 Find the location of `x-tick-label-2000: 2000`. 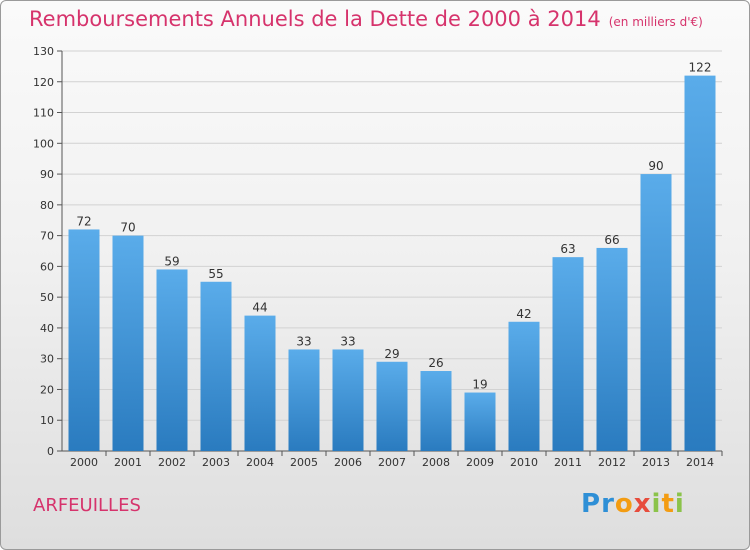

x-tick-label-2000: 2000 is located at coordinates (84, 462).